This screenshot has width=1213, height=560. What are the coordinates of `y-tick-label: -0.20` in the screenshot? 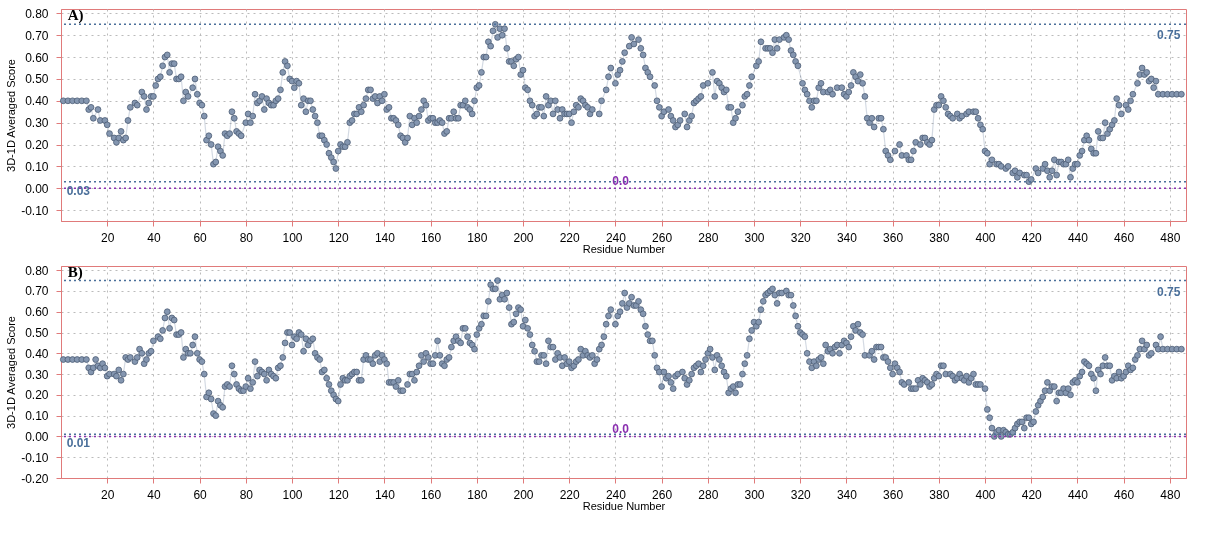 It's located at (35, 478).